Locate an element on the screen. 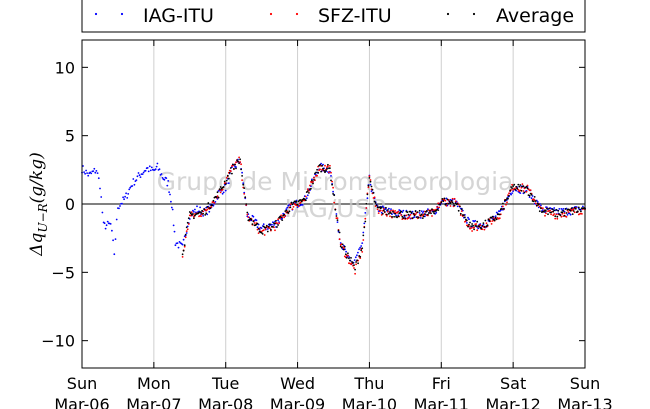 The width and height of the screenshot is (650, 409). x-tick-label-day: Tue is located at coordinates (225, 383).